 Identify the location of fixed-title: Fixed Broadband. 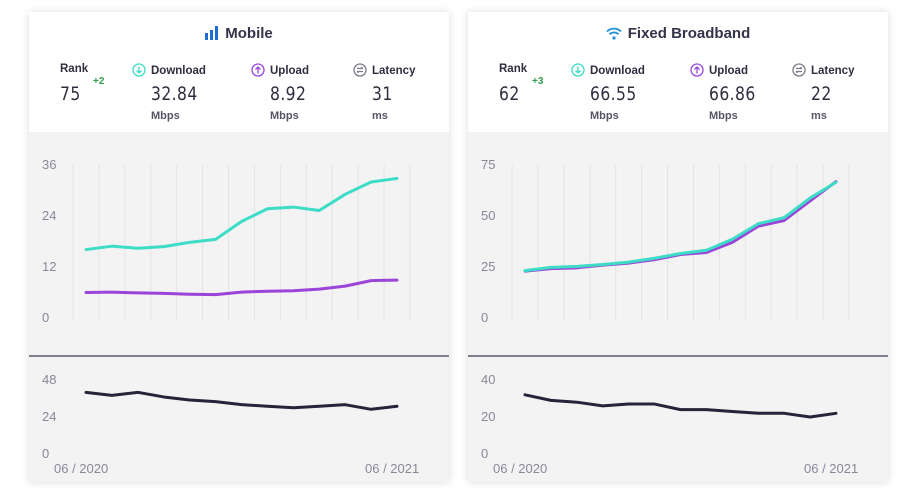
(678, 34).